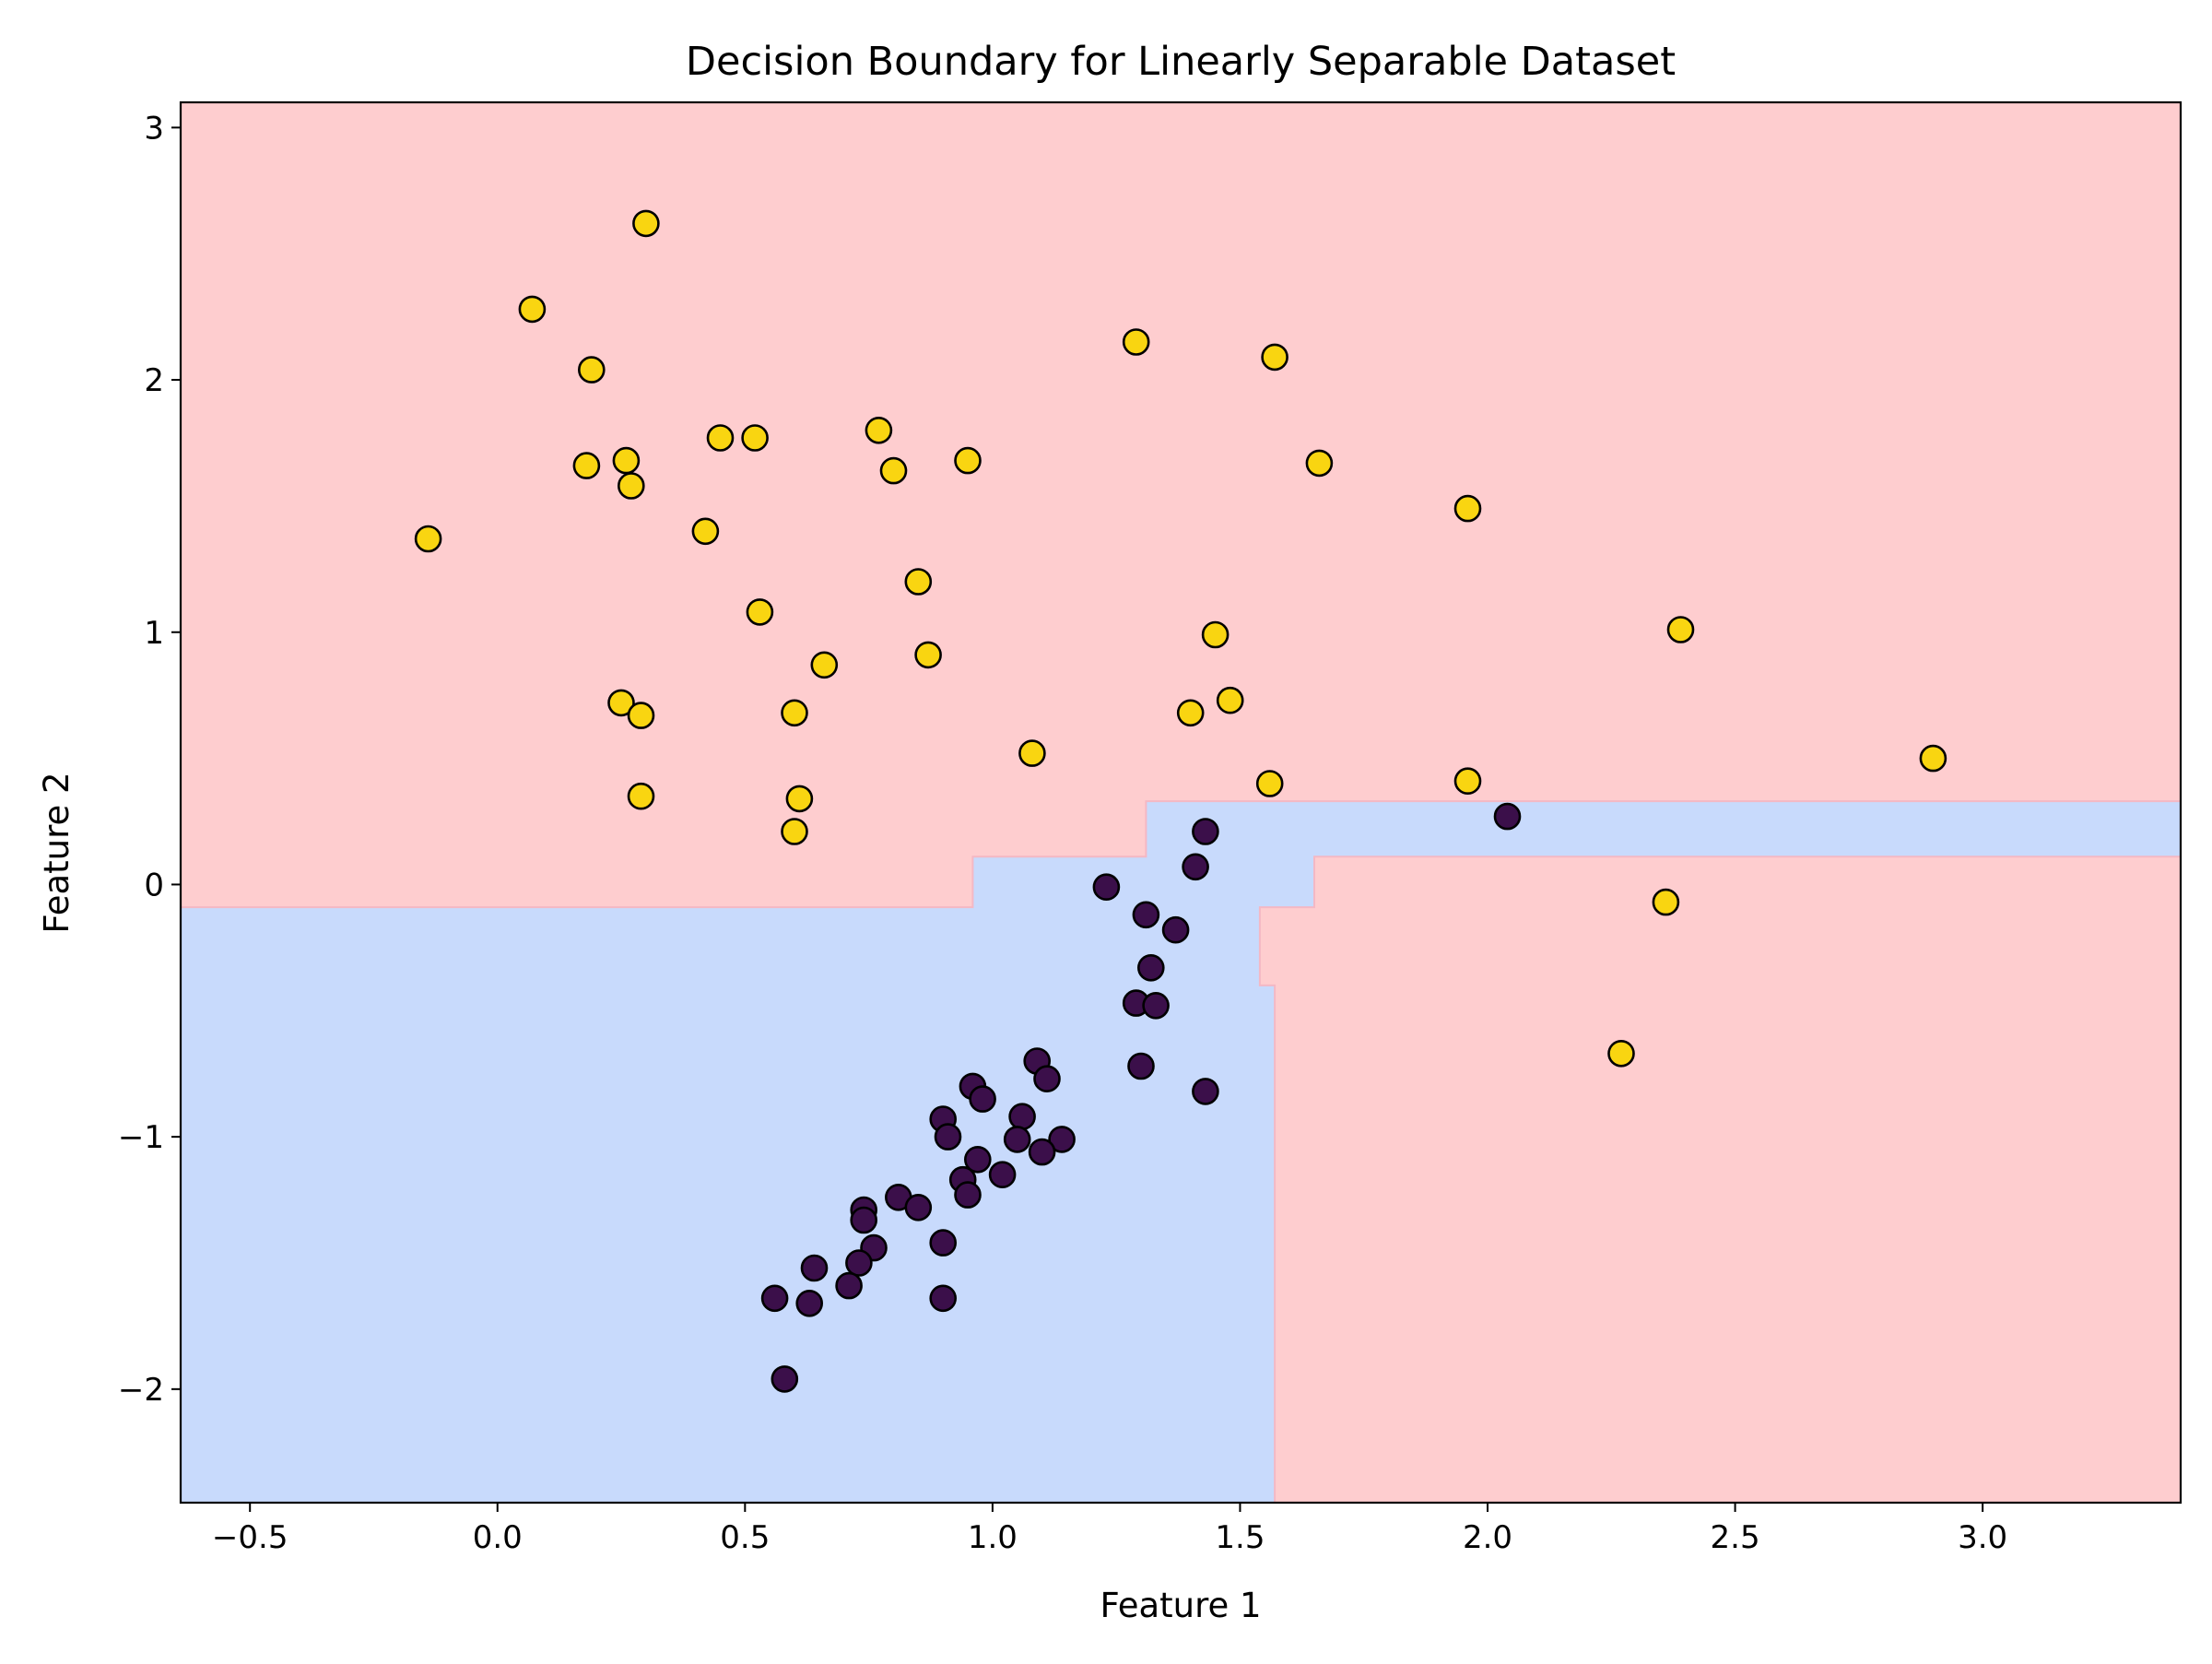 The height and width of the screenshot is (1664, 2212). What do you see at coordinates (1982, 1537) in the screenshot?
I see `x-tick-label: 3.0` at bounding box center [1982, 1537].